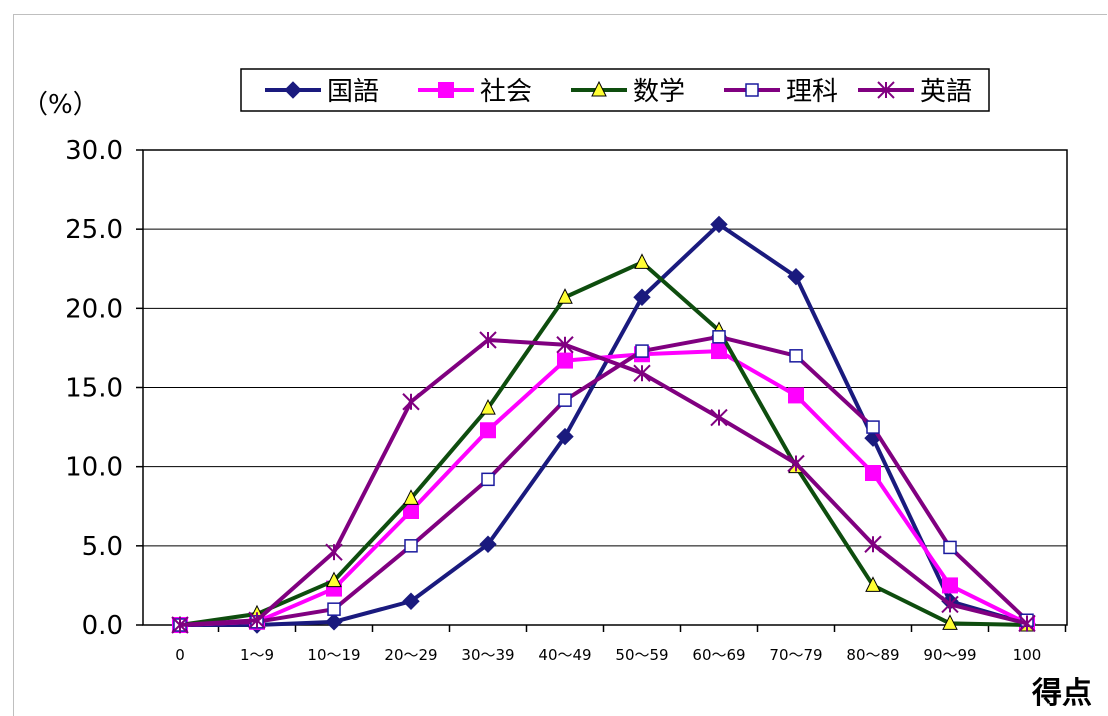 The width and height of the screenshot is (1108, 716). I want to click on x-tick-label: 90～99, so click(949, 655).